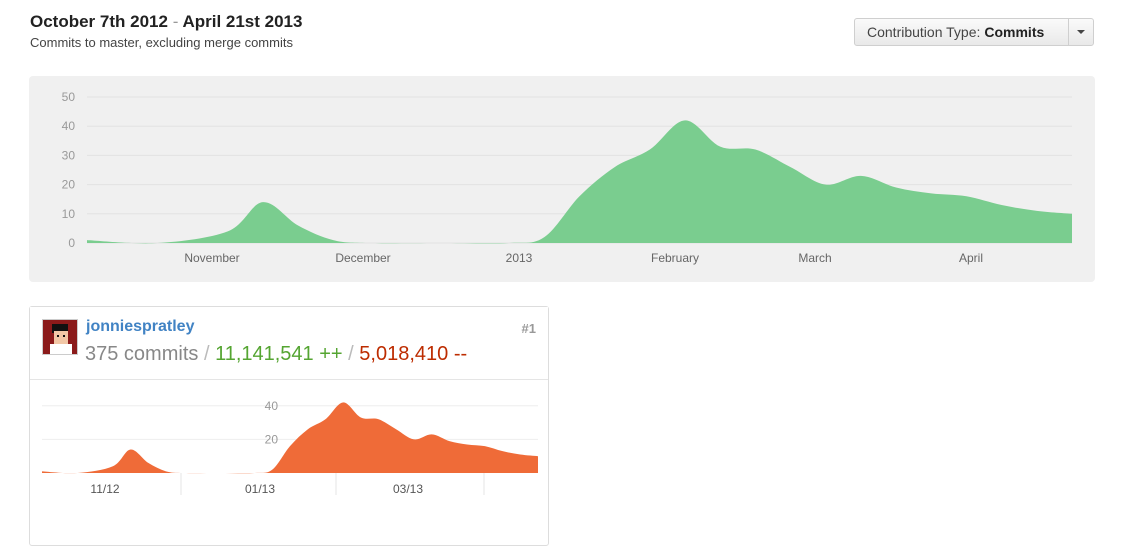 This screenshot has width=1130, height=546. What do you see at coordinates (675, 258) in the screenshot?
I see `x-tick-label: February` at bounding box center [675, 258].